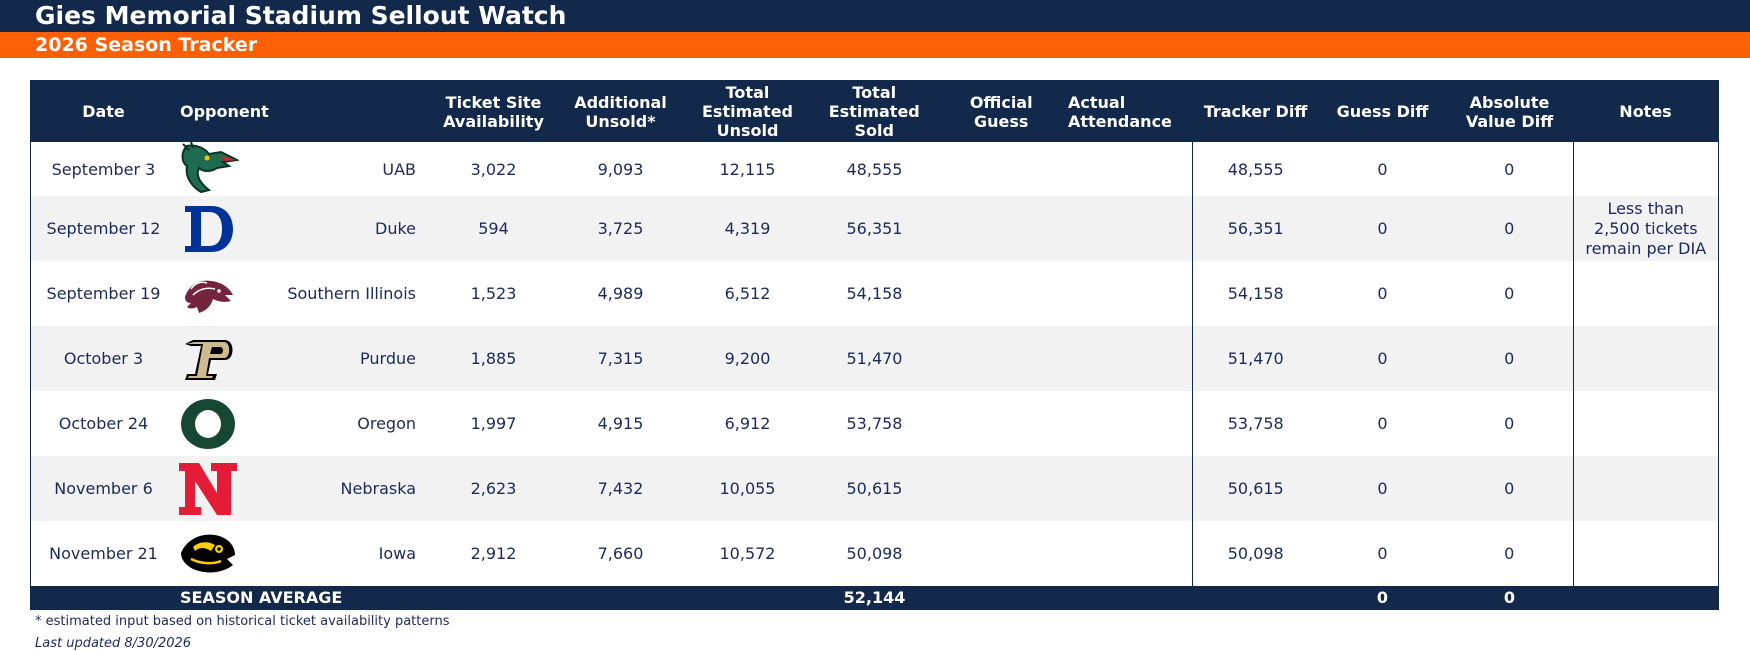 The height and width of the screenshot is (651, 1750). Describe the element at coordinates (399, 169) in the screenshot. I see `opponent-cell: UAB` at that location.